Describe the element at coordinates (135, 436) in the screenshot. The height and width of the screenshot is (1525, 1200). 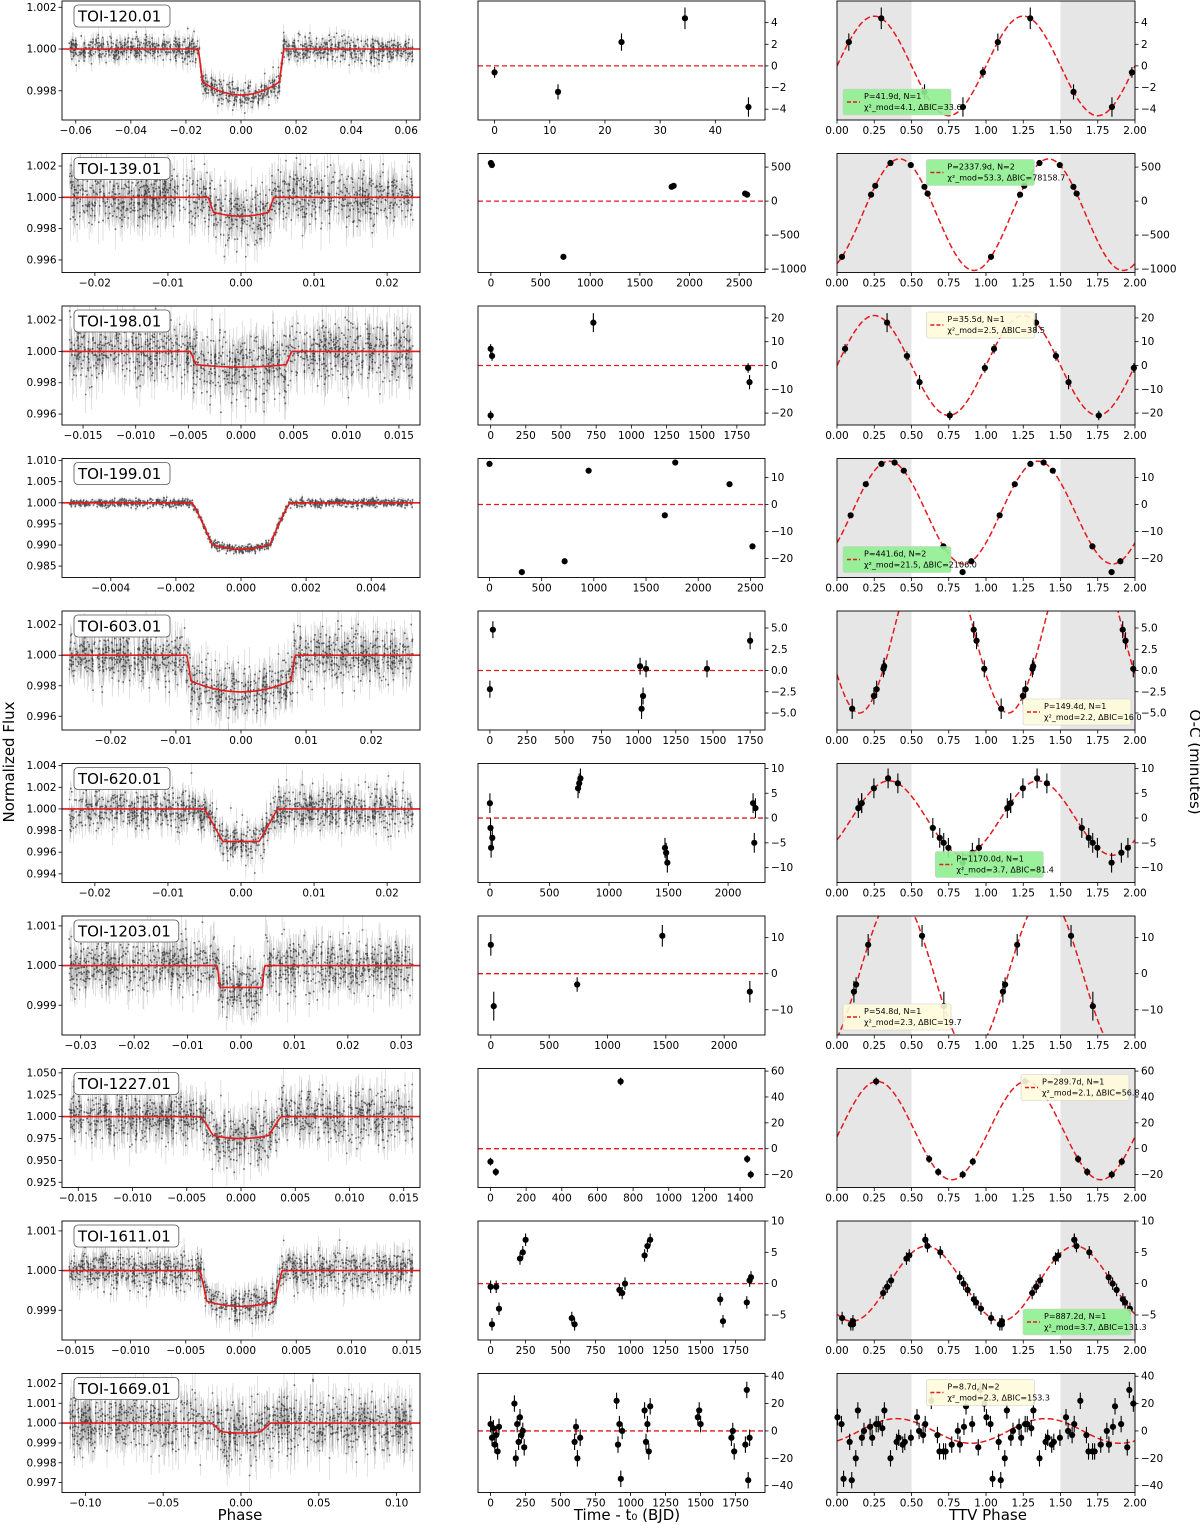
I see `phase-tick-label: −0.010` at that location.